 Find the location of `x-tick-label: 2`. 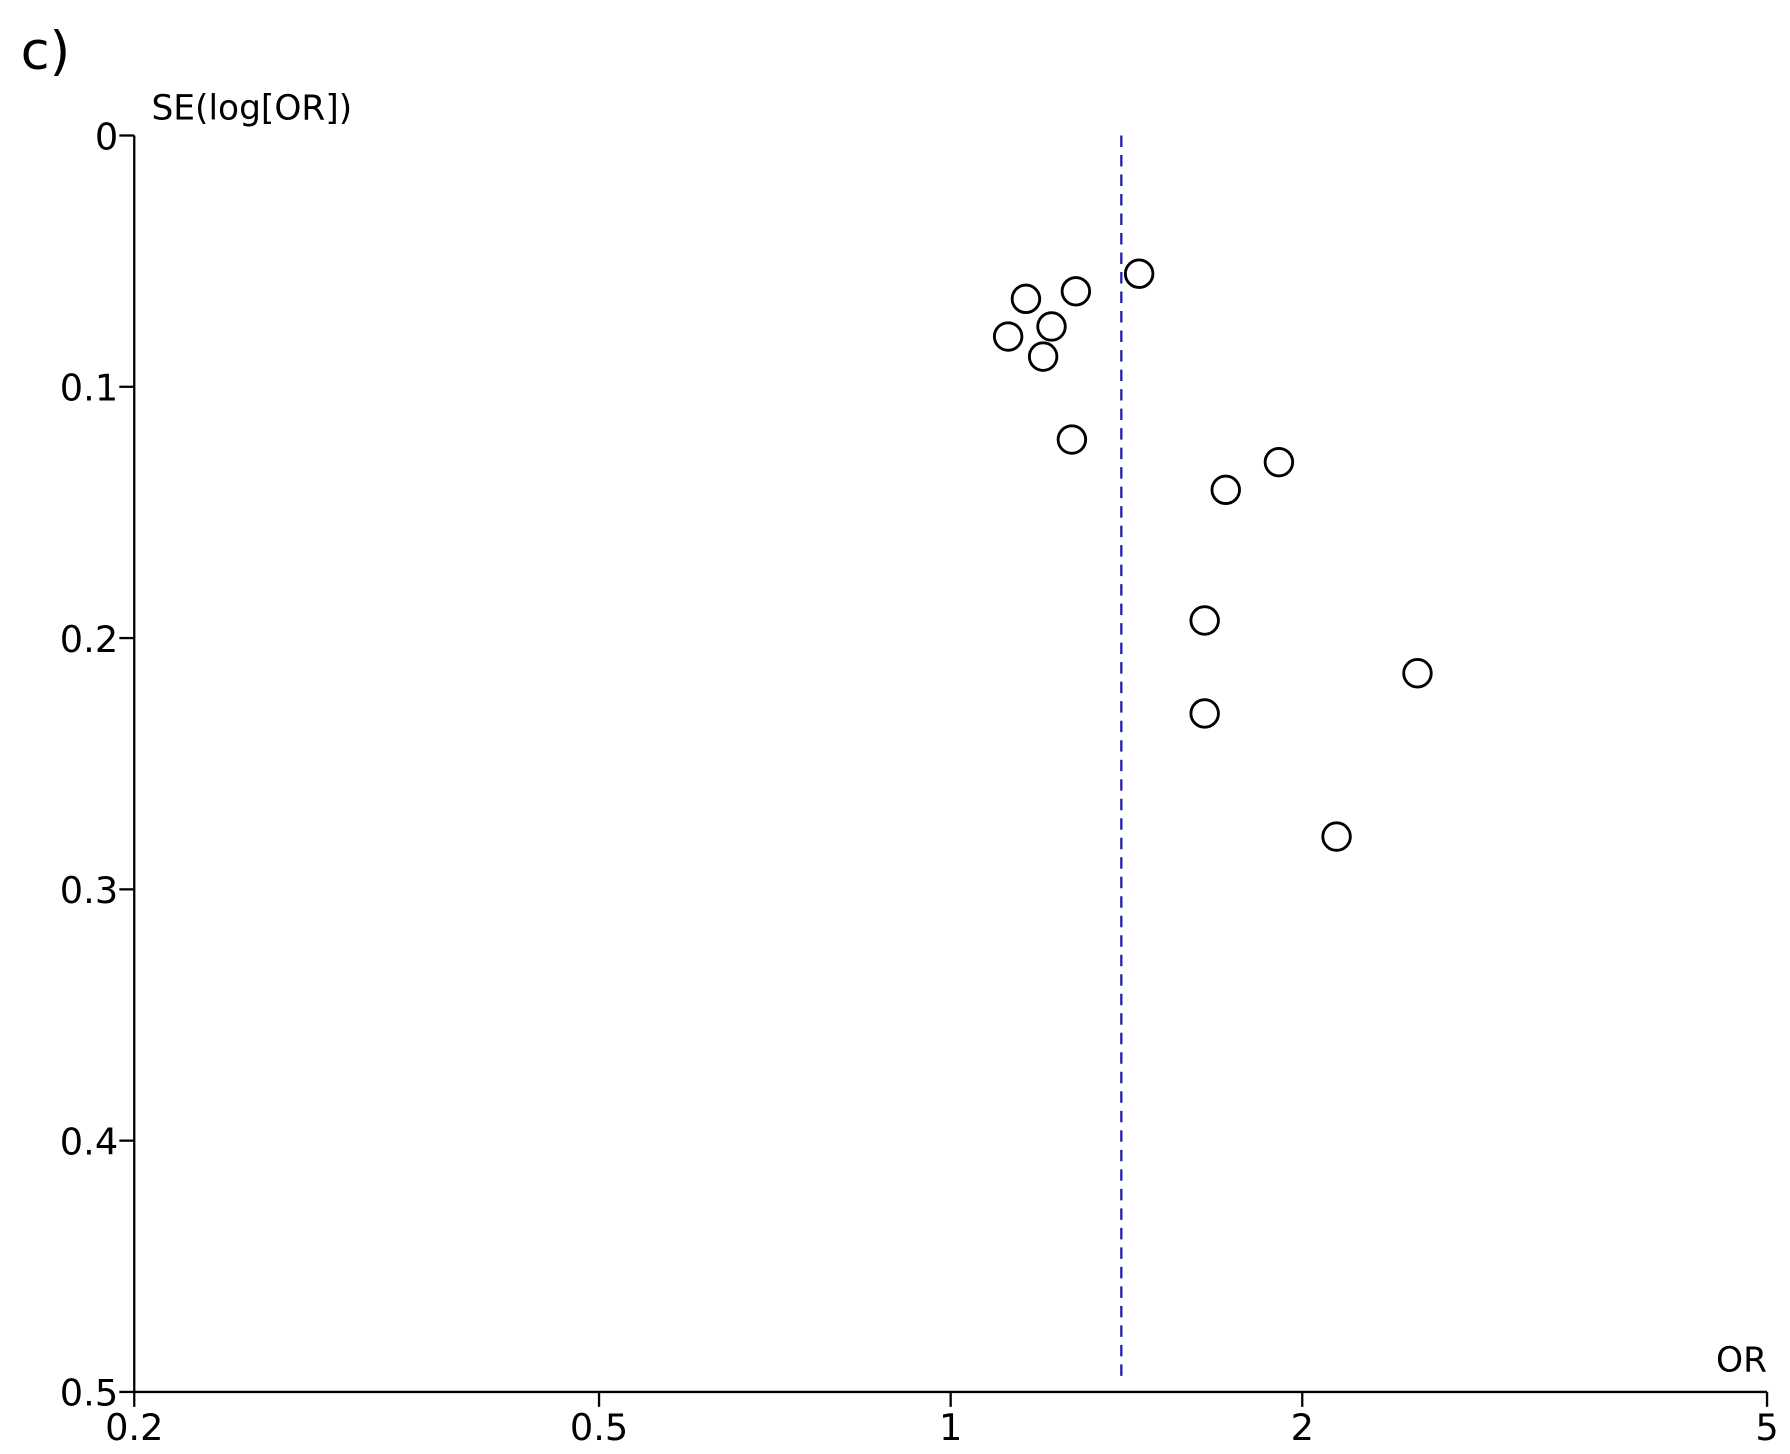

x-tick-label: 2 is located at coordinates (1302, 1427).